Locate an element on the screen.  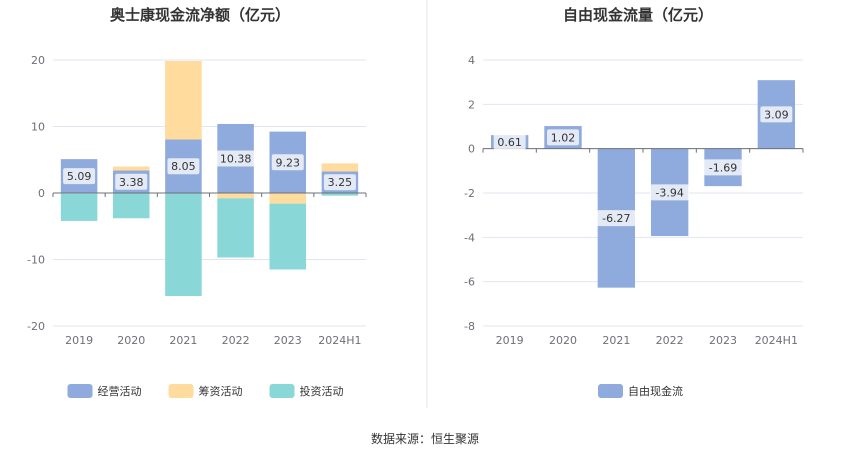
data-label: 0.61 is located at coordinates (509, 142).